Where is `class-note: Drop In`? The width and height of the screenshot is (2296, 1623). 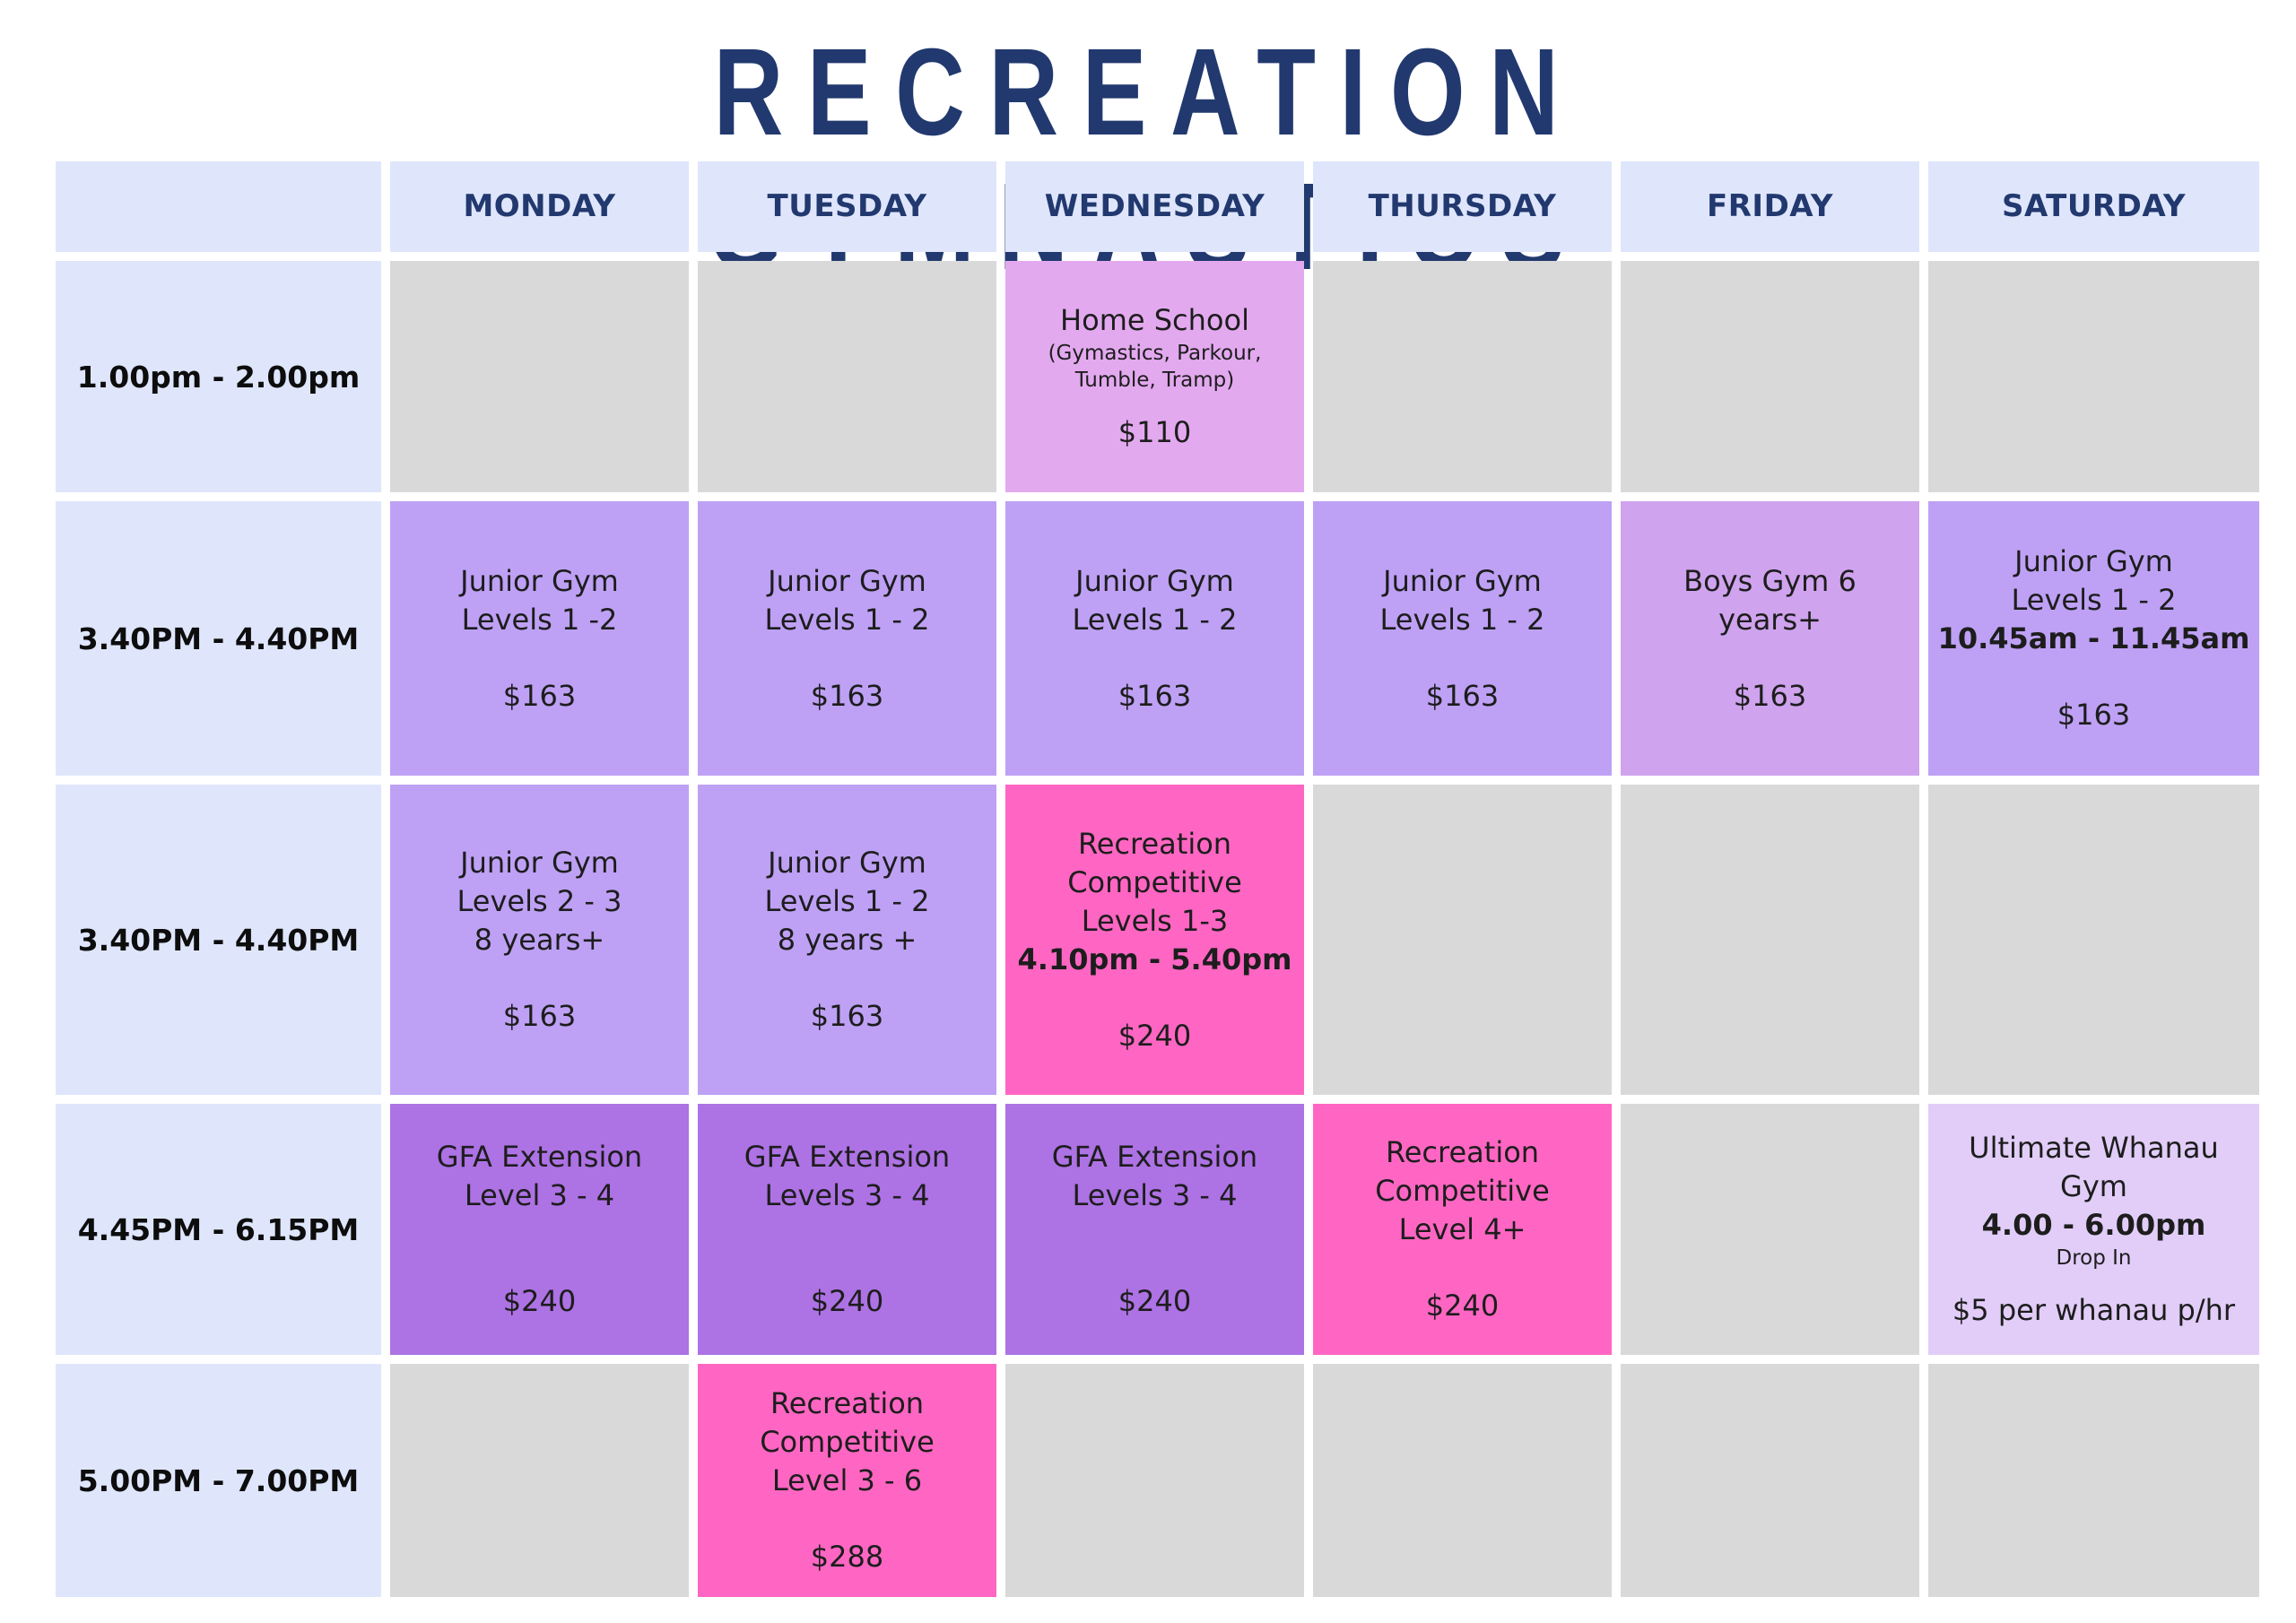 class-note: Drop In is located at coordinates (2094, 1258).